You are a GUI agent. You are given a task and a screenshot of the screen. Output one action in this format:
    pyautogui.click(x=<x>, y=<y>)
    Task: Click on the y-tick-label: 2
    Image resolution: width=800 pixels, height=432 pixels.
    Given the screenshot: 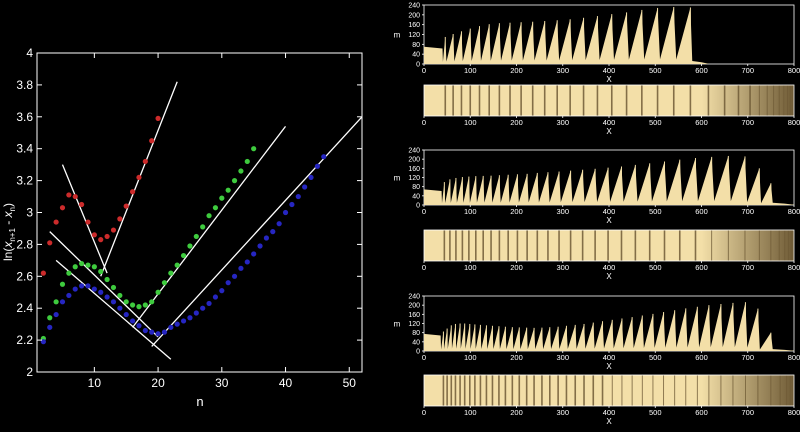 What is the action you would take?
    pyautogui.click(x=29, y=372)
    